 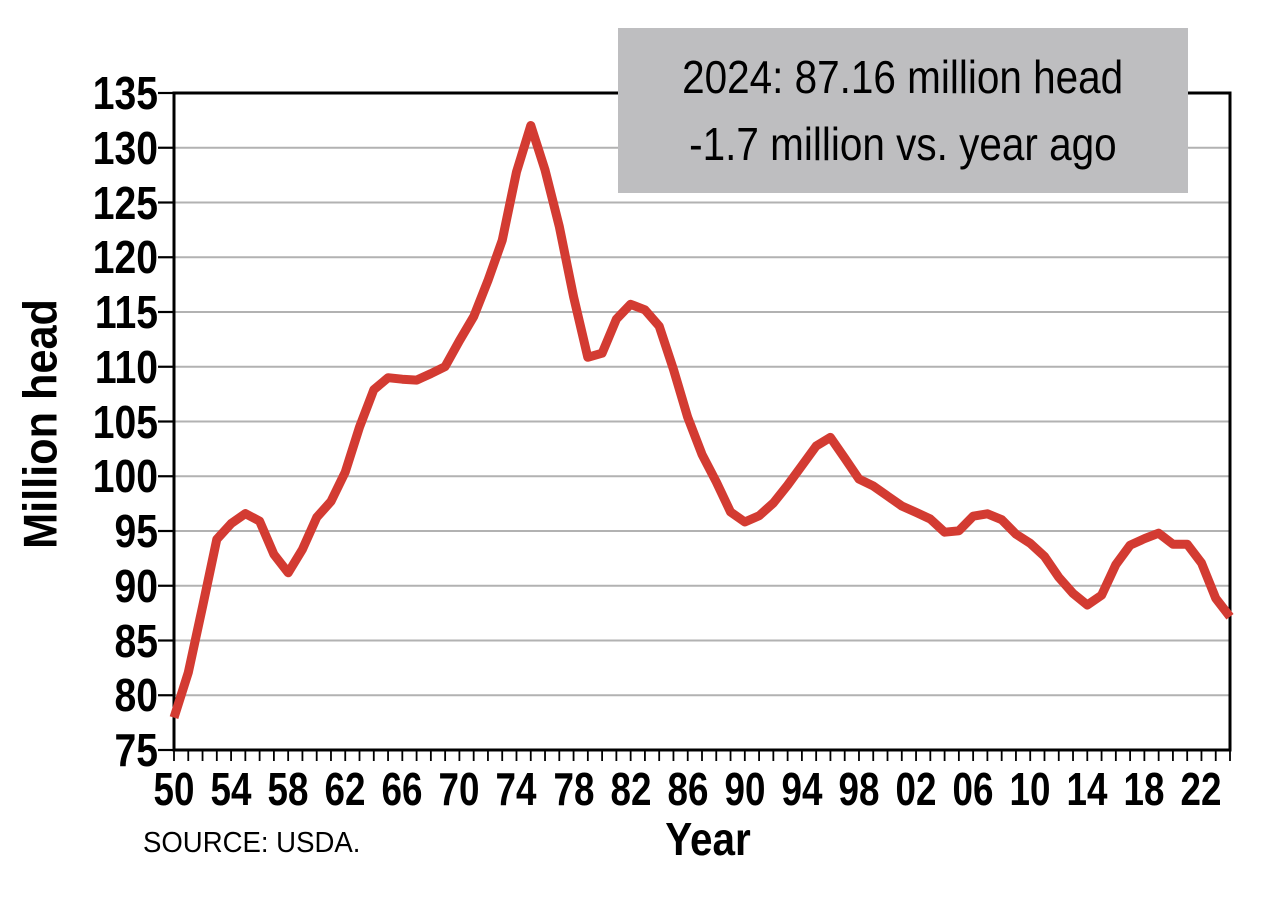 I want to click on y-axis-title: Million head, so click(x=40, y=424).